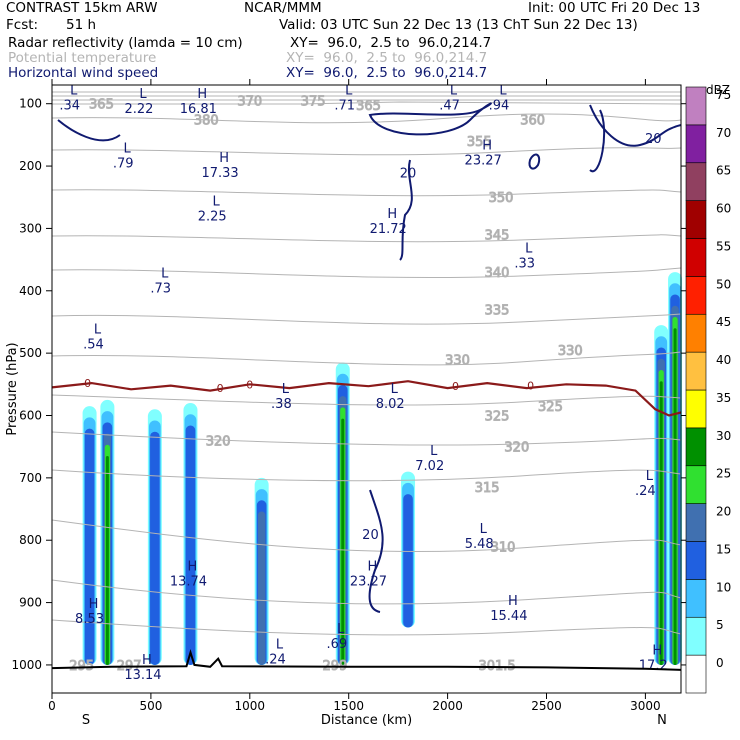  Describe the element at coordinates (218, 441) in the screenshot. I see `theta-label: 320` at that location.